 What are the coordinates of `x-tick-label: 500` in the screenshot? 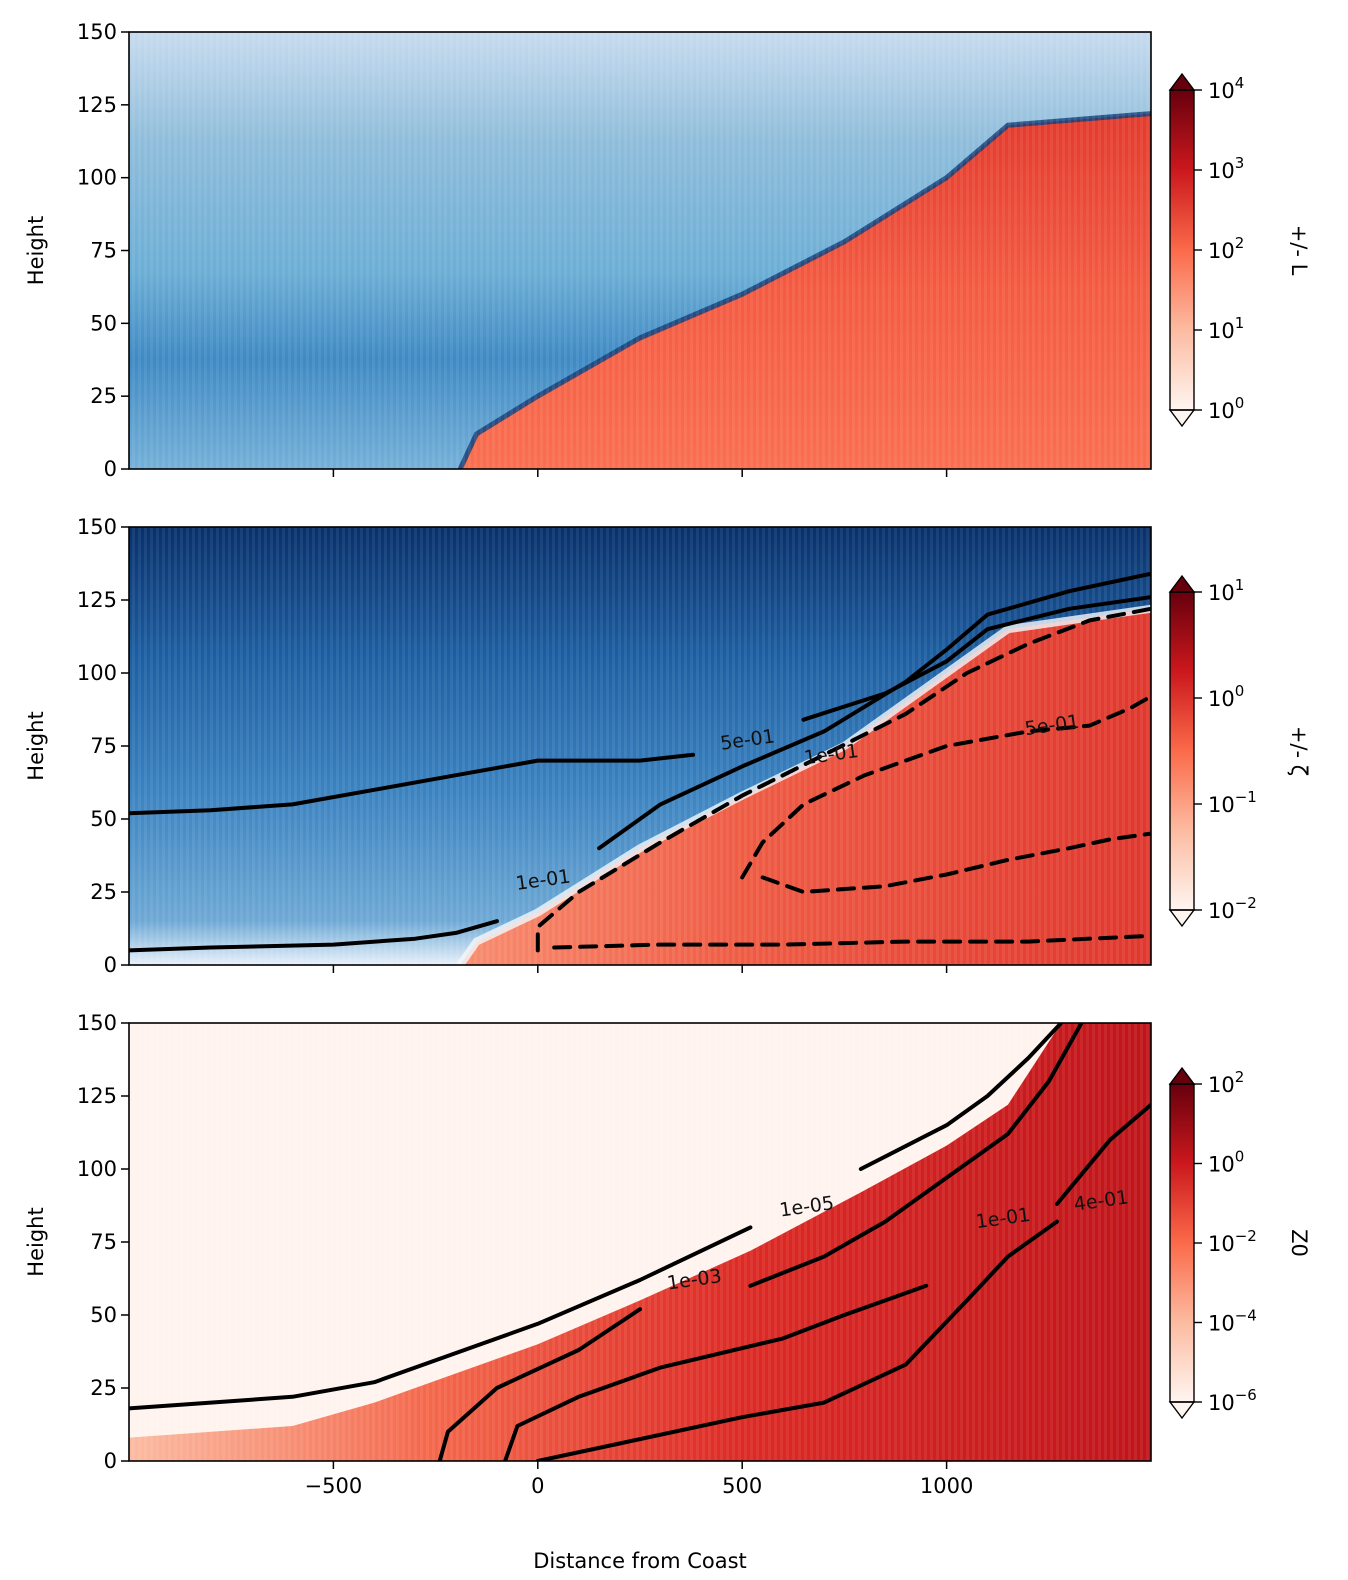 It's located at (742, 1486).